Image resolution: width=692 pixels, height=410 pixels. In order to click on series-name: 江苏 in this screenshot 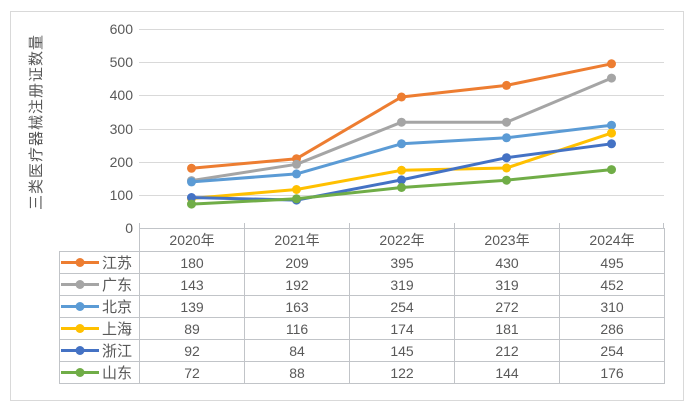, I will do `click(117, 263)`.